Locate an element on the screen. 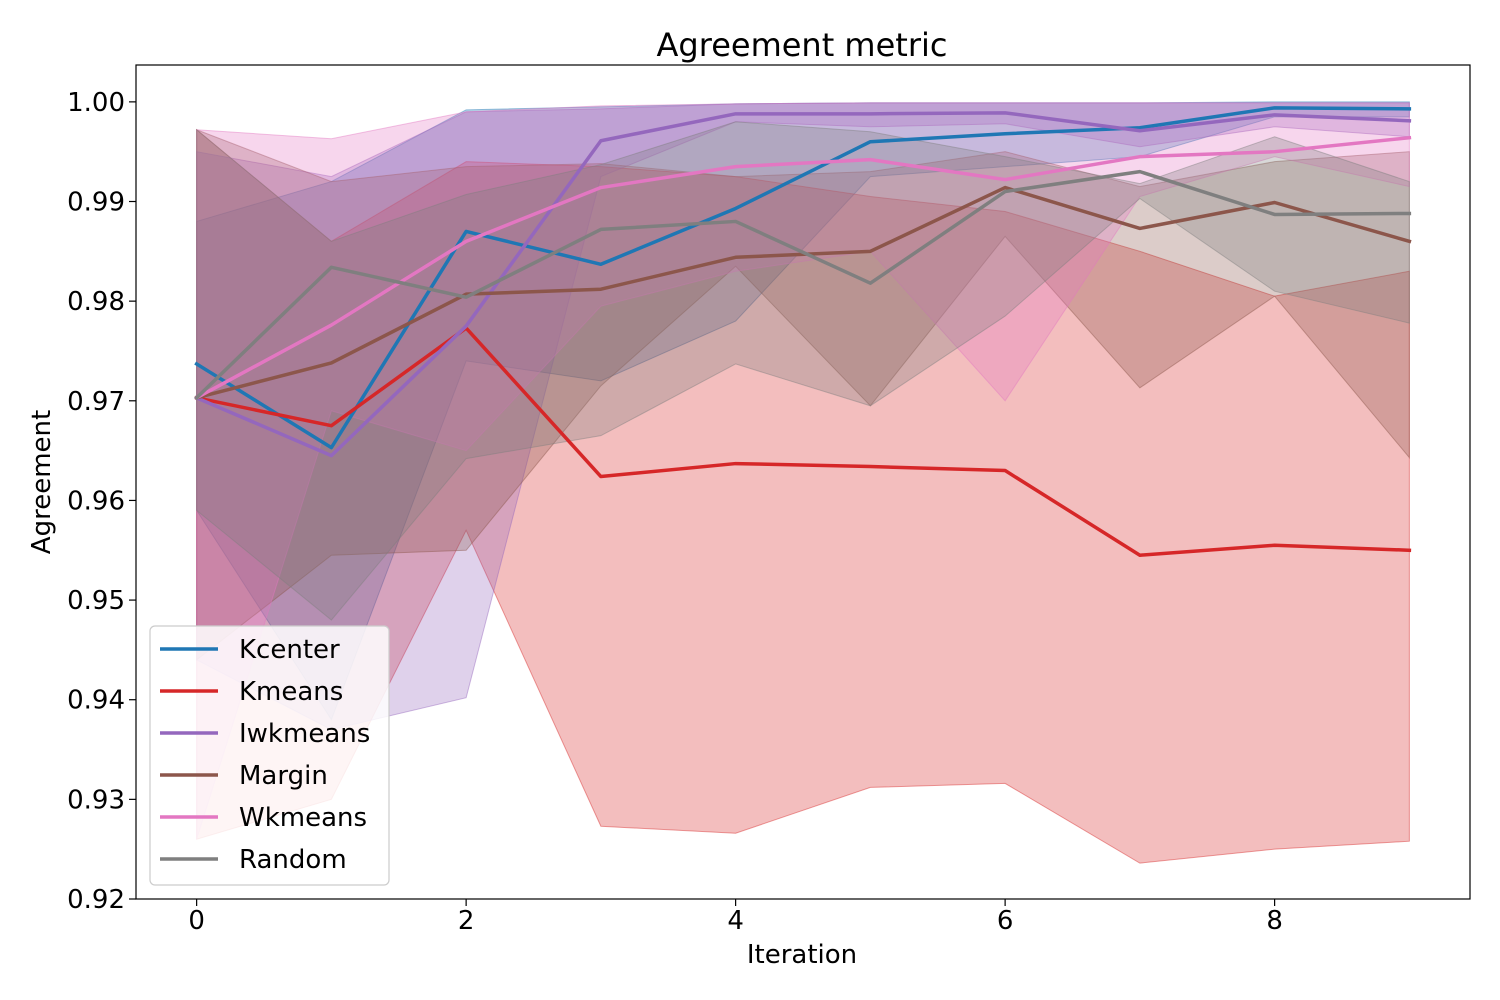 The image size is (1500, 1000). x-tick-label: 4 is located at coordinates (735, 921).